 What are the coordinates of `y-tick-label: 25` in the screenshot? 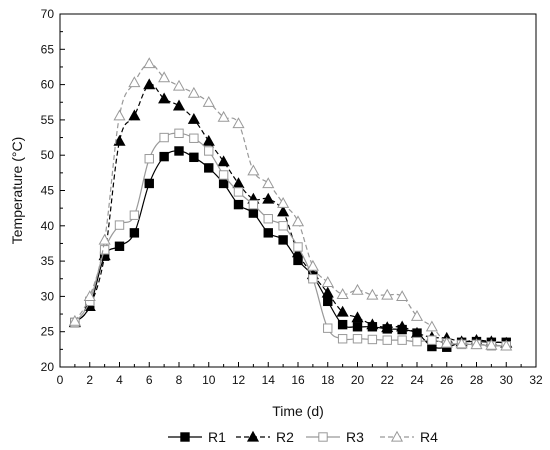 It's located at (48, 332).